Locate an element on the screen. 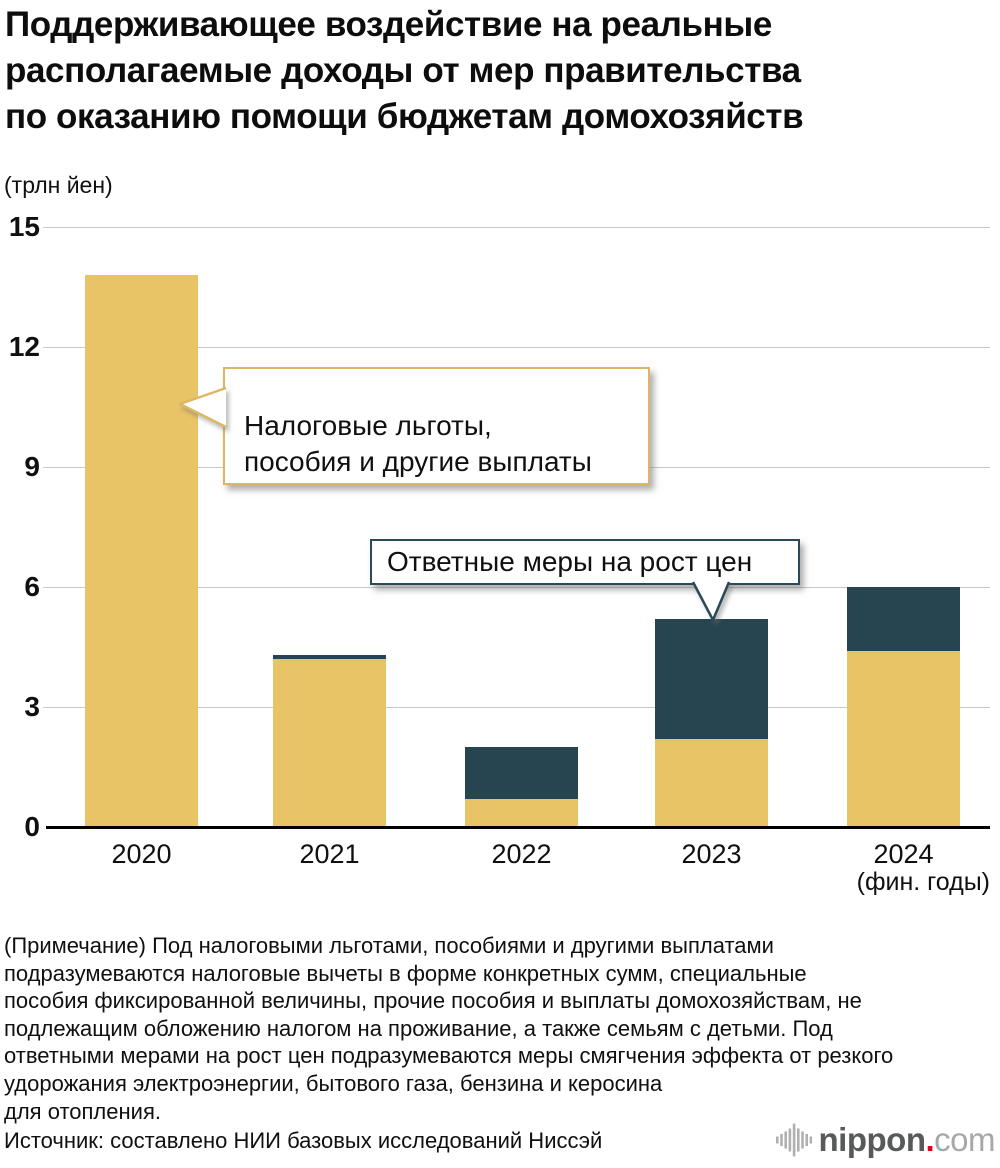 This screenshot has width=1000, height=1168. bar-2020-tax-benefits is located at coordinates (141, 551).